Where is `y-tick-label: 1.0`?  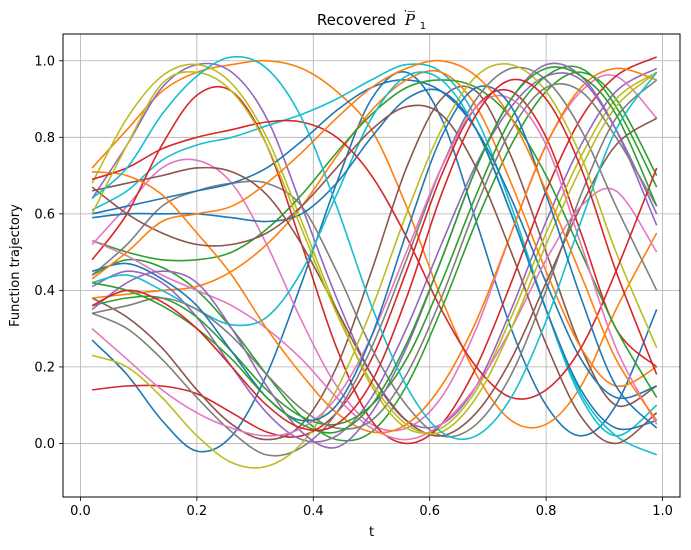 y-tick-label: 1.0 is located at coordinates (44, 61).